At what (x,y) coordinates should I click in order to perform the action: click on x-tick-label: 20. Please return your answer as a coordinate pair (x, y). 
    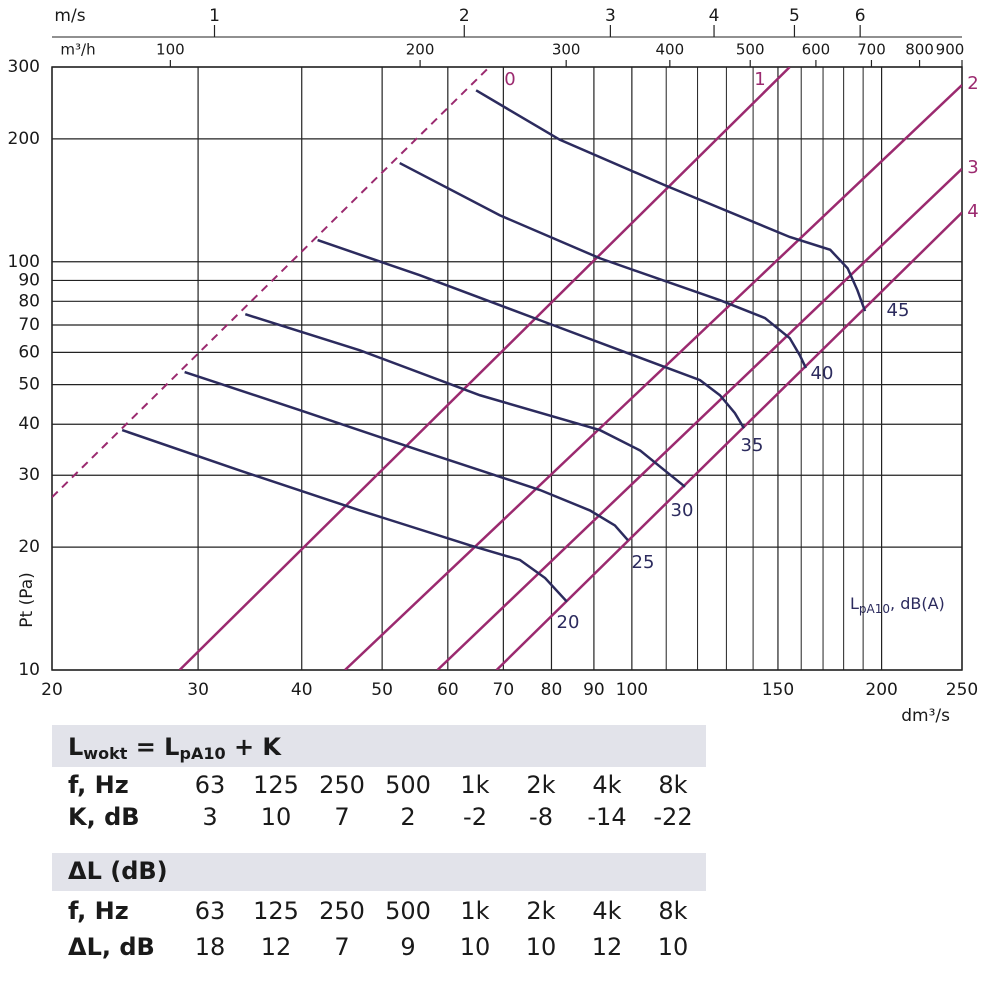
    Looking at the image, I should click on (52, 690).